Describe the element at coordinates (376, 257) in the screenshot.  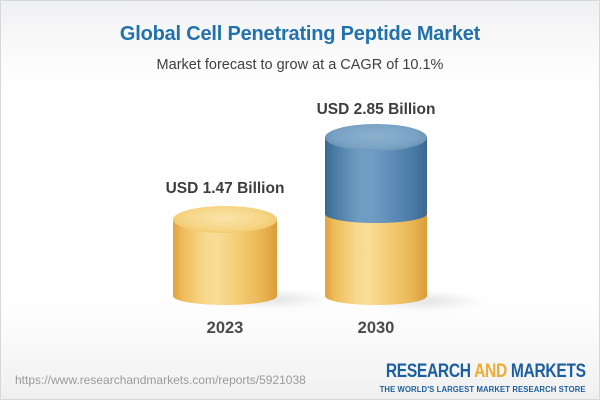
I see `bar-2030-base-segment` at that location.